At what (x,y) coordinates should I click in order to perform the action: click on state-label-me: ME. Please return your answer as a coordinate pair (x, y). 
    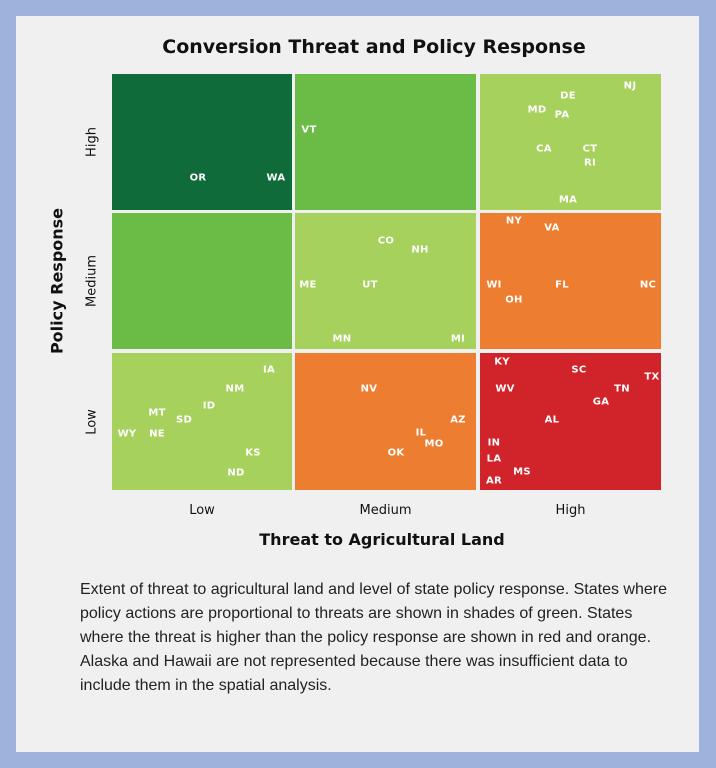
    Looking at the image, I should click on (308, 285).